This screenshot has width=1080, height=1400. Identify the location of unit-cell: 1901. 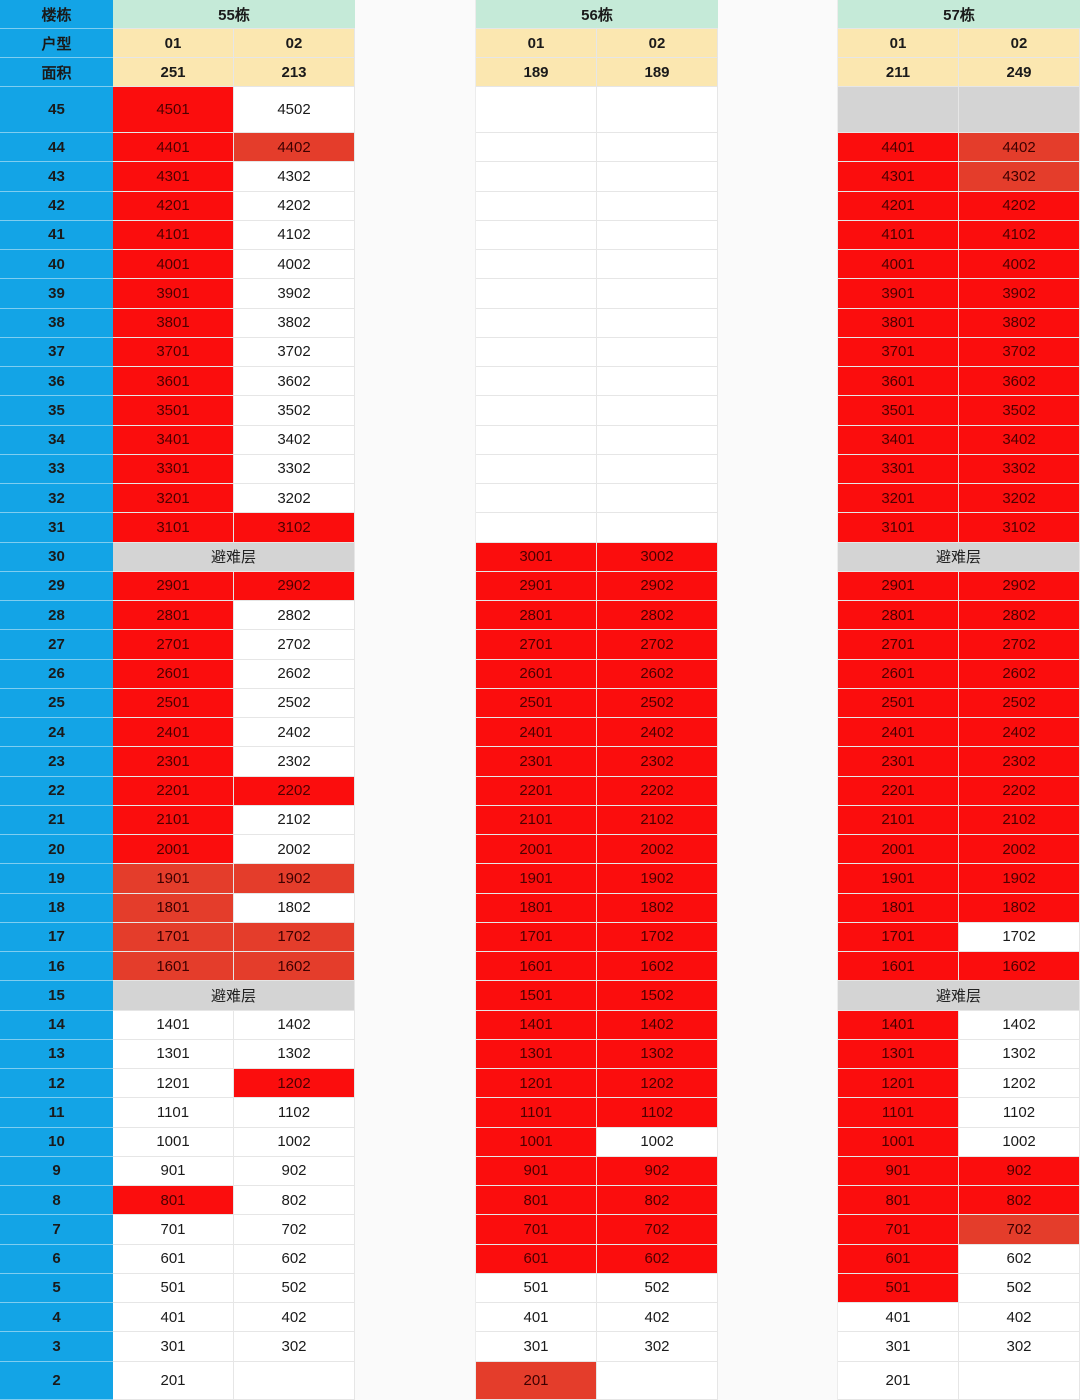
(898, 879).